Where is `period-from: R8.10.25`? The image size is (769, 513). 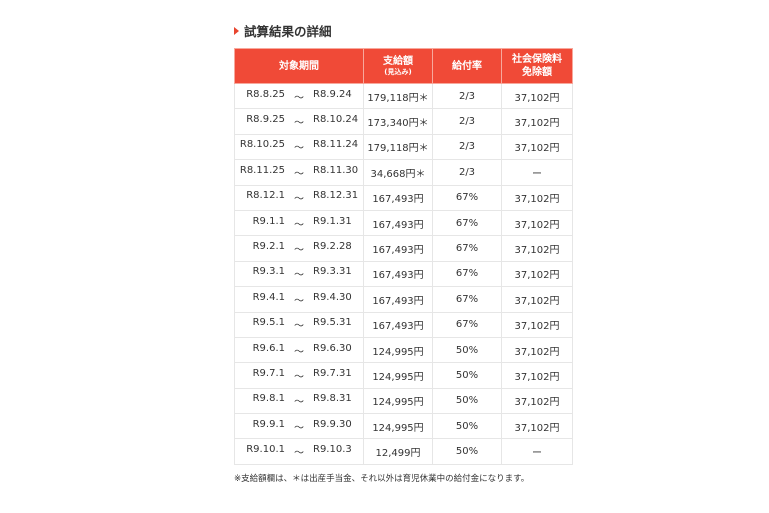
period-from: R8.10.25 is located at coordinates (262, 145).